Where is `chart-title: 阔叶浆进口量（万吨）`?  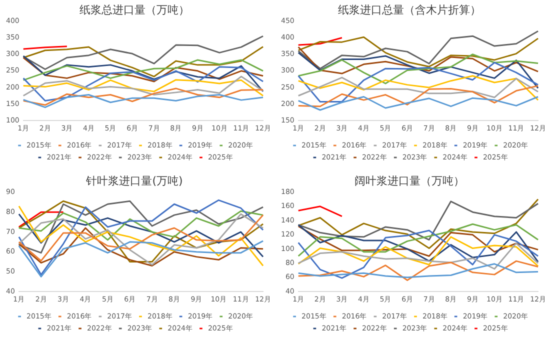 chart-title: 阔叶浆进口量（万吨） is located at coordinates (409, 181).